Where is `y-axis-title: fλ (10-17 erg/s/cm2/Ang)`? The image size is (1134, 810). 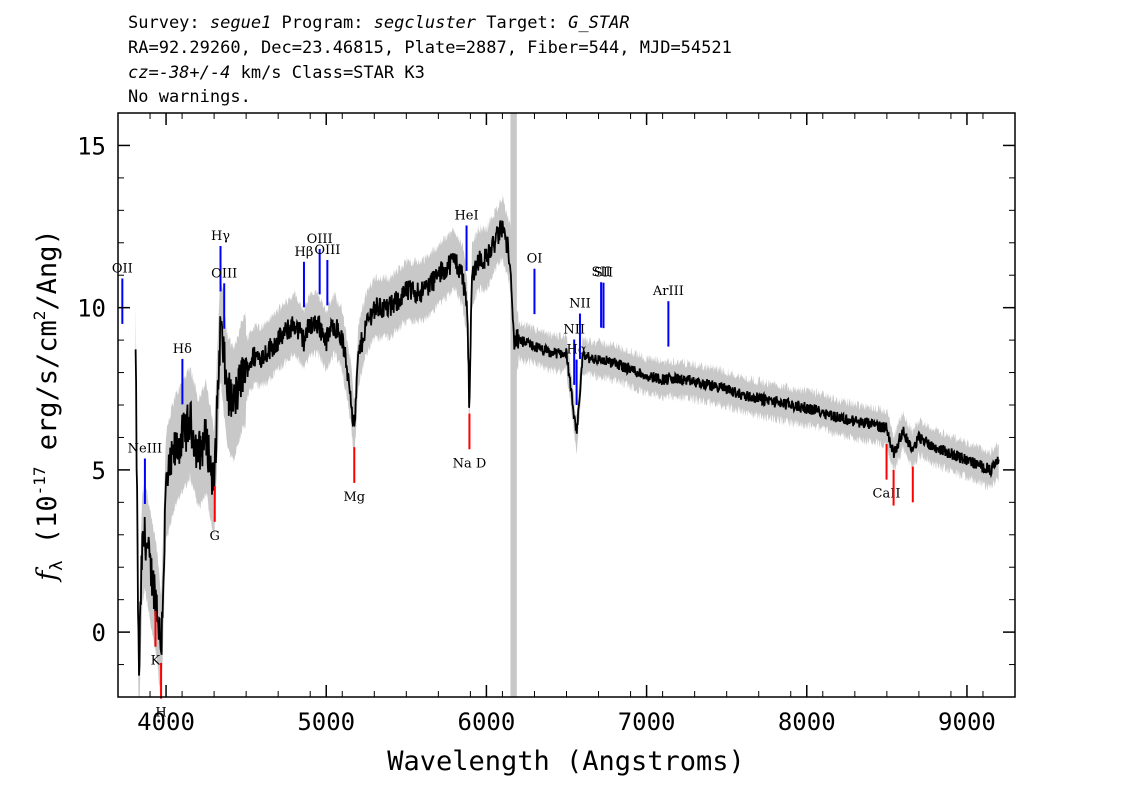
y-axis-title: fλ (10-17 erg/s/cm2/Ang) is located at coordinates (48, 405).